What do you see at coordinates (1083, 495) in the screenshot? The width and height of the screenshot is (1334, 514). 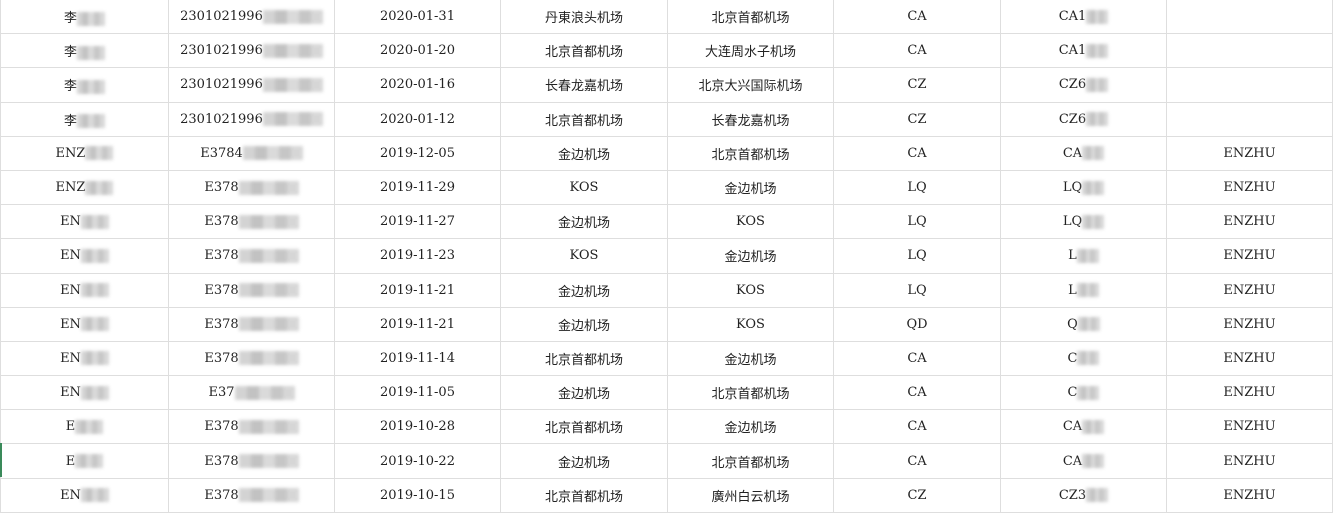 I see `flight-number-cell: CZ3` at bounding box center [1083, 495].